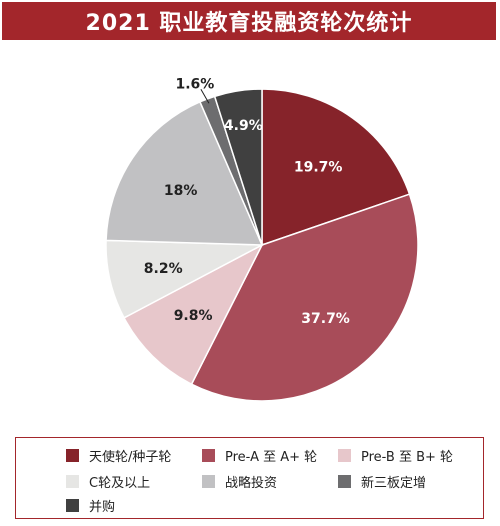 The width and height of the screenshot is (500, 526). What do you see at coordinates (120, 483) in the screenshot?
I see `legend-label: C轮及以上` at bounding box center [120, 483].